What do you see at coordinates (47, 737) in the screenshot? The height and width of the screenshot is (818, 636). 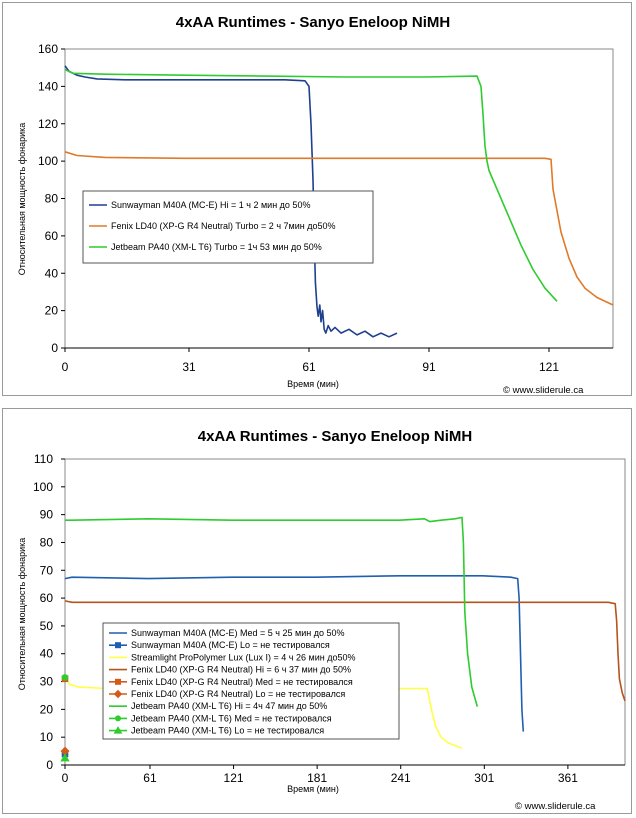 I see `y-tick-label: 10` at bounding box center [47, 737].